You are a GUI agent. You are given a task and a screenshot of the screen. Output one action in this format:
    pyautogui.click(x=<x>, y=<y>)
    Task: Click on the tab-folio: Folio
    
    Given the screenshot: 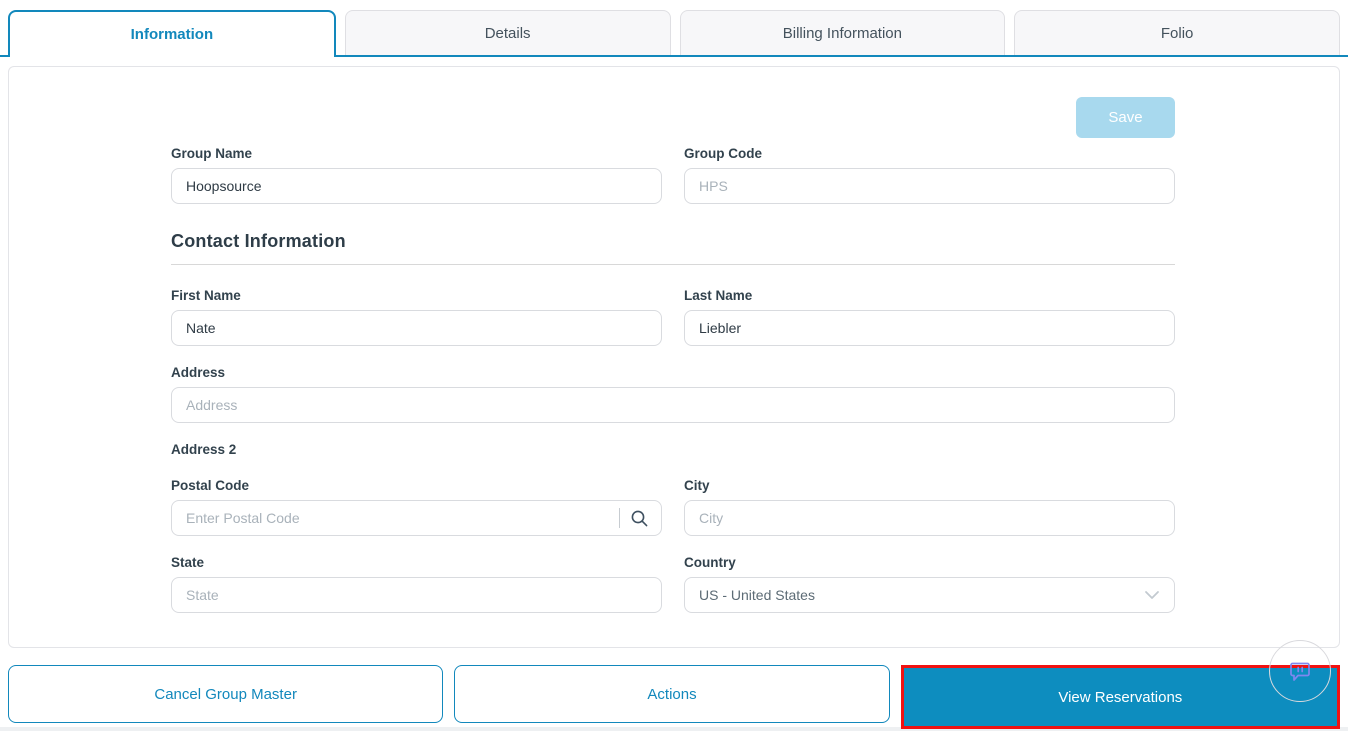 What is the action you would take?
    pyautogui.click(x=1177, y=32)
    